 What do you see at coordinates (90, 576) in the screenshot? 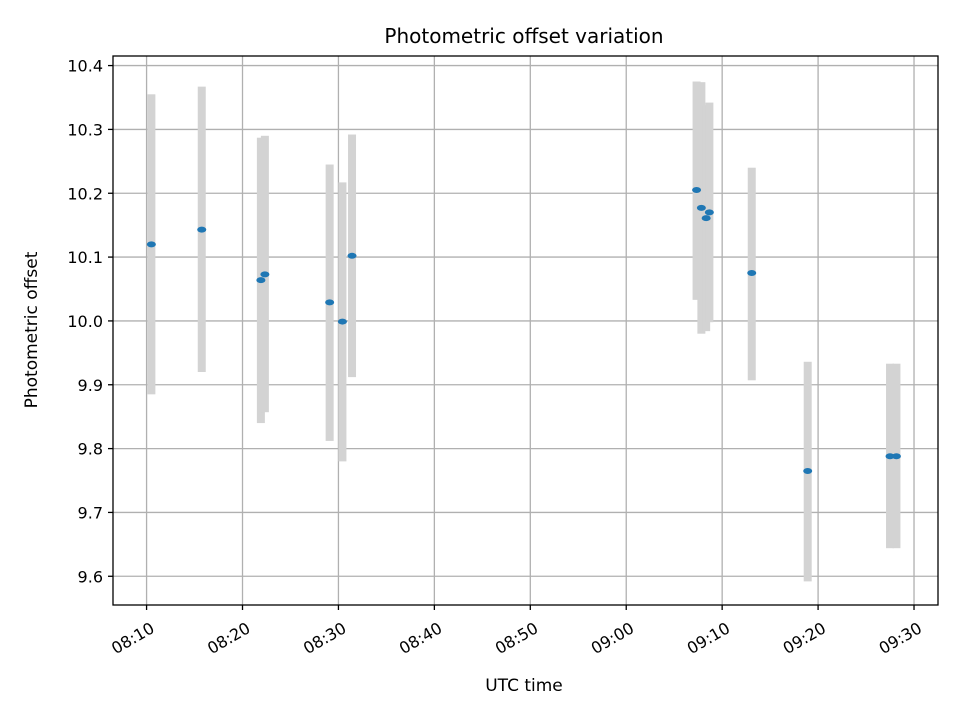
I see `y-tick-label: 9.6` at bounding box center [90, 576].